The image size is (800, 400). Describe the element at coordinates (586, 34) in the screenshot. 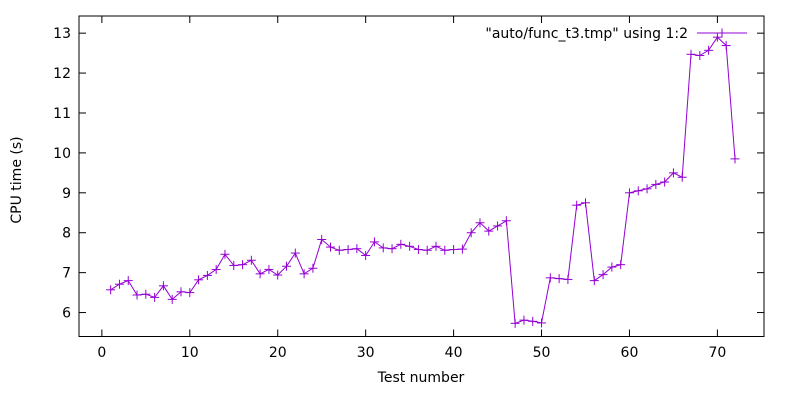

I see `legend-label: "auto/func_t3.tmp" using 1:2` at that location.